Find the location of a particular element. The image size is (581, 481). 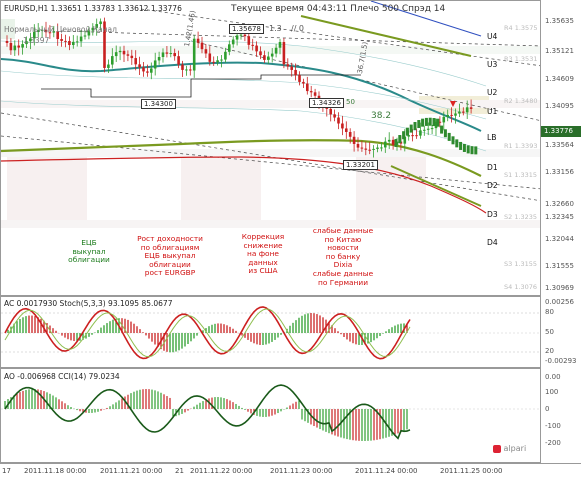

upper-olive-channel is located at coordinates (386, 36).